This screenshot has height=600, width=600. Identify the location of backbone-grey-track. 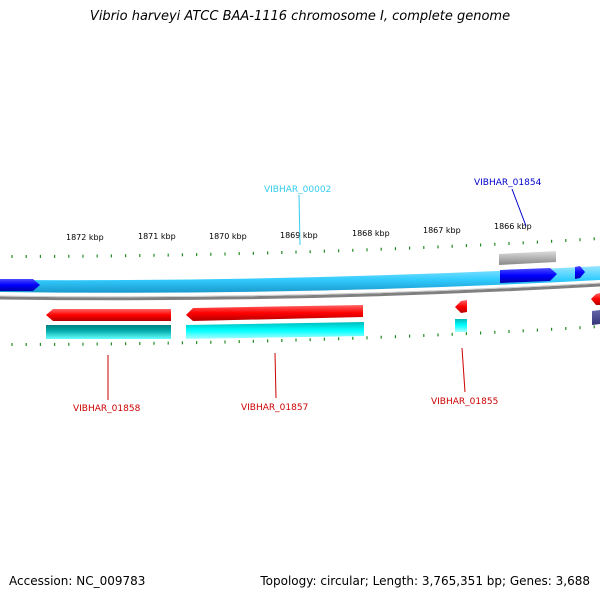
(300, 292).